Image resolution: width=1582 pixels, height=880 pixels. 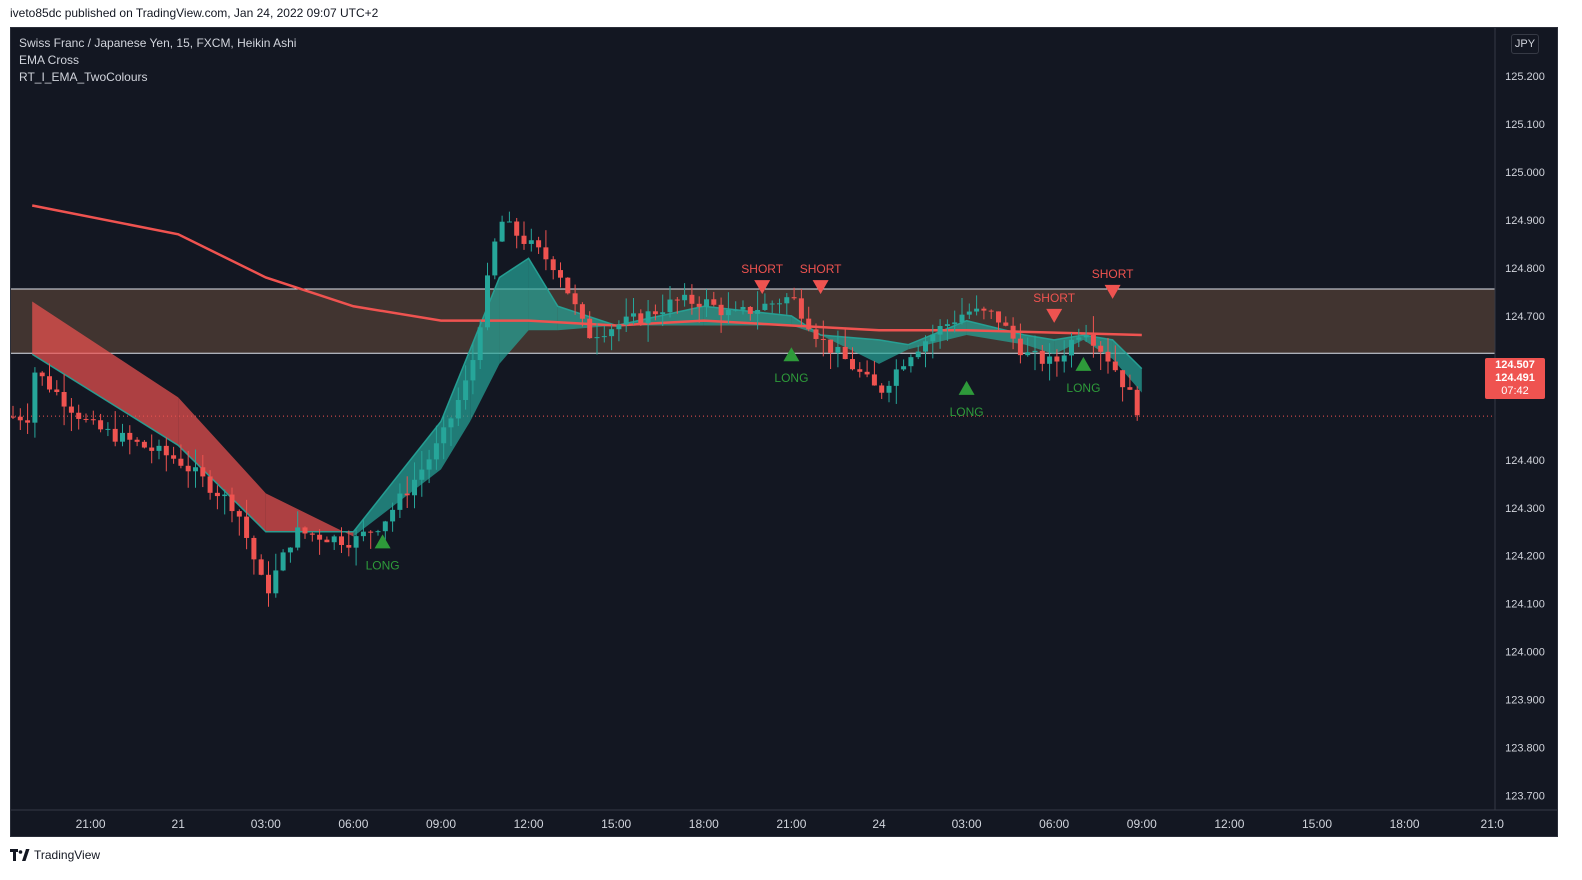 I want to click on ema-line-layer, so click(x=586, y=270).